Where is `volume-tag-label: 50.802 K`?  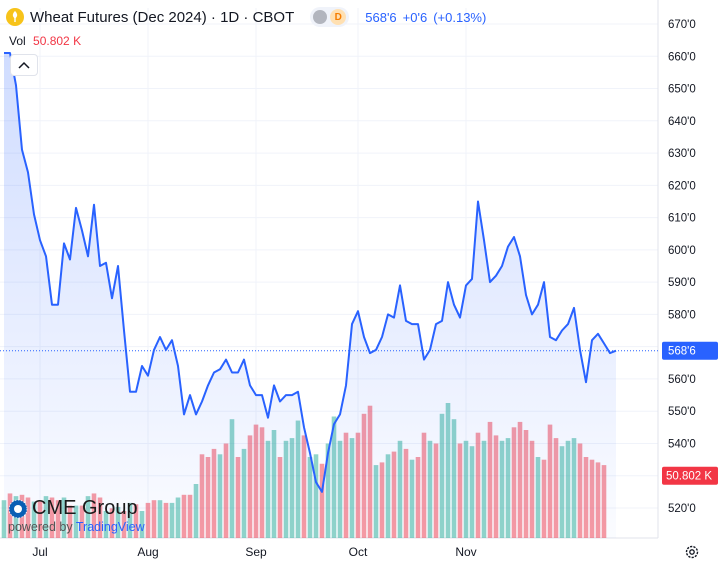
volume-tag-label: 50.802 K is located at coordinates (689, 477).